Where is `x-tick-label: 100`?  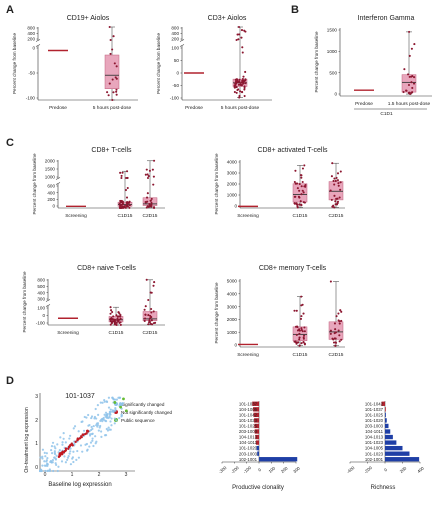 x-tick-label: 100 is located at coordinates (272, 469).